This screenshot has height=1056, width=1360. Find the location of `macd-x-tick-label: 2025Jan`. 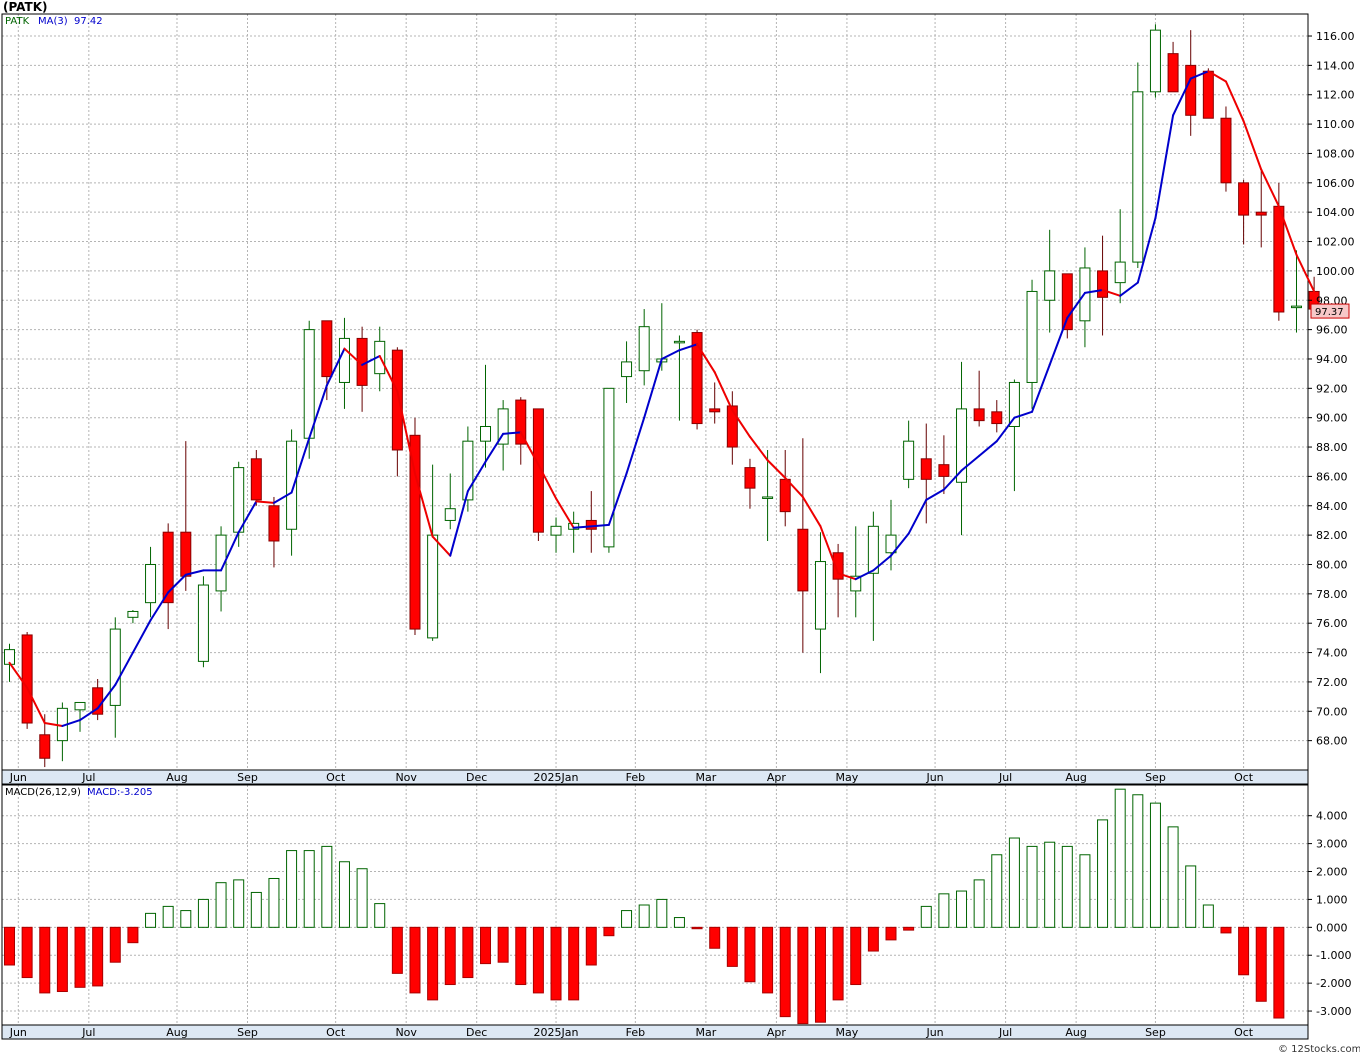

macd-x-tick-label: 2025Jan is located at coordinates (556, 1032).